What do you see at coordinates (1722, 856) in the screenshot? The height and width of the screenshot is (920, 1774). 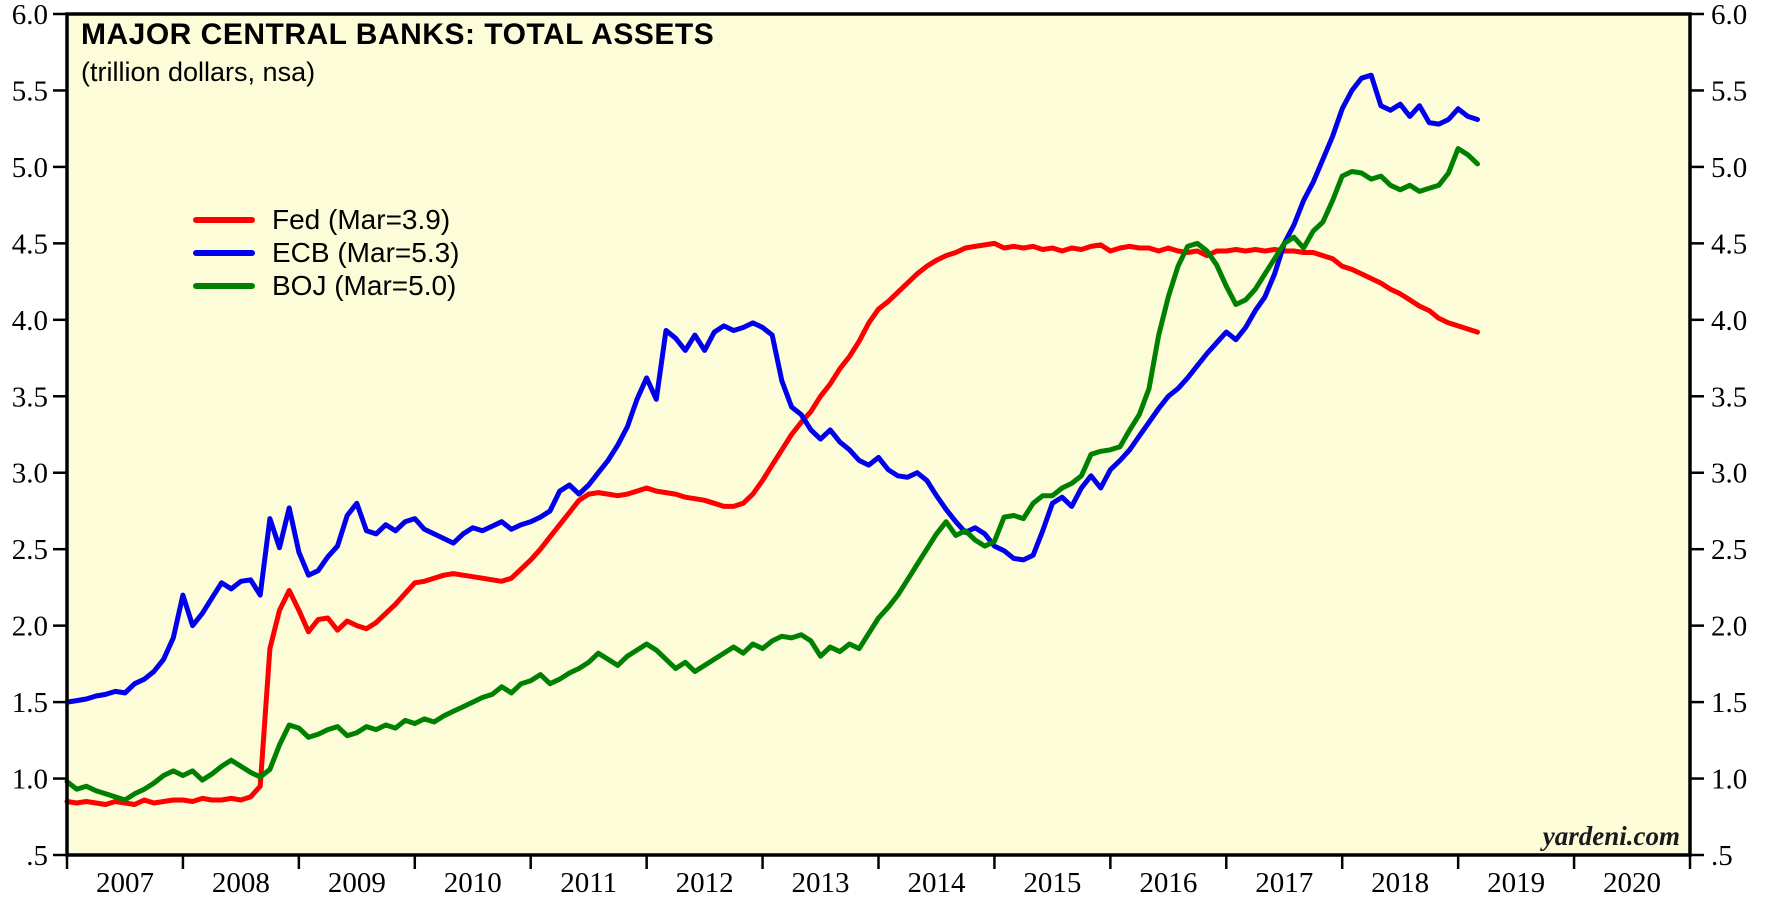 I see `y-axis-label-right: .5` at bounding box center [1722, 856].